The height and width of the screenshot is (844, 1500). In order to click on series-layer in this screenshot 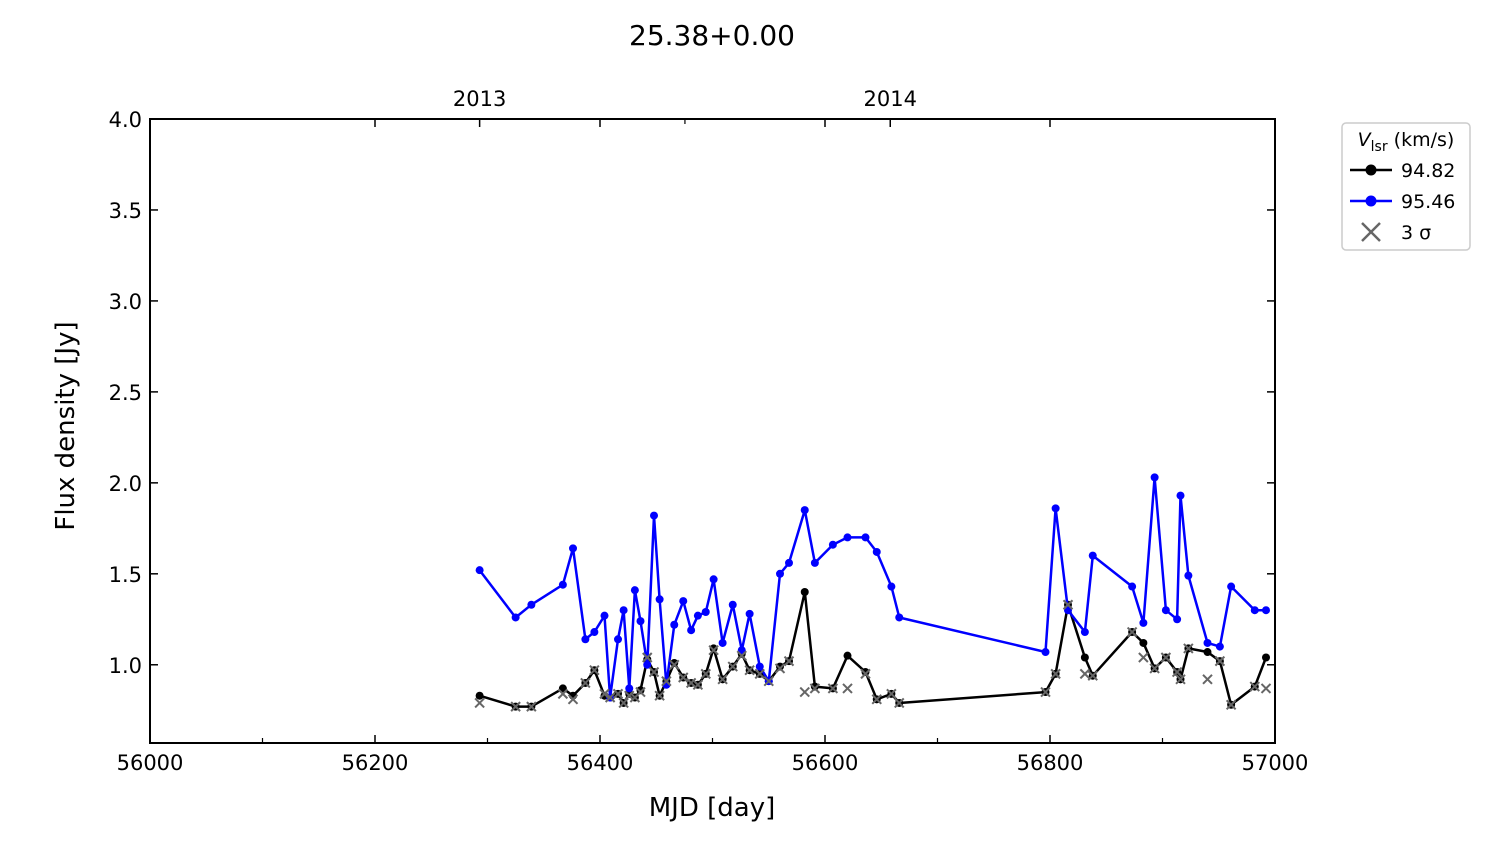, I will do `click(872, 592)`.